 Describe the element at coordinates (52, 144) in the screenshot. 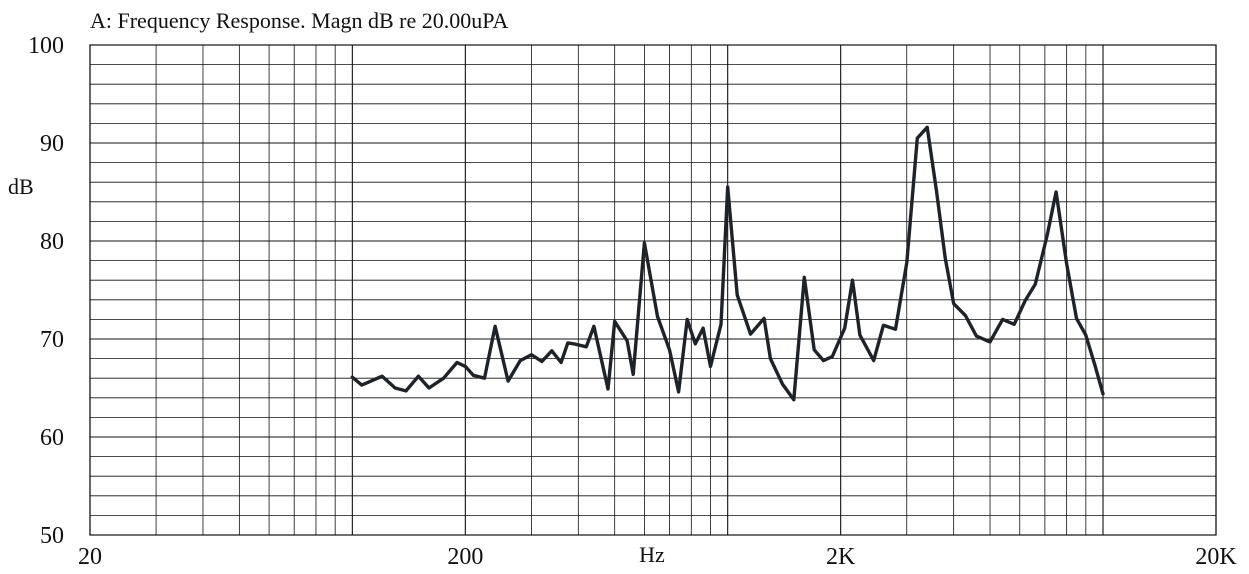

I see `y-tick-label: 90` at that location.